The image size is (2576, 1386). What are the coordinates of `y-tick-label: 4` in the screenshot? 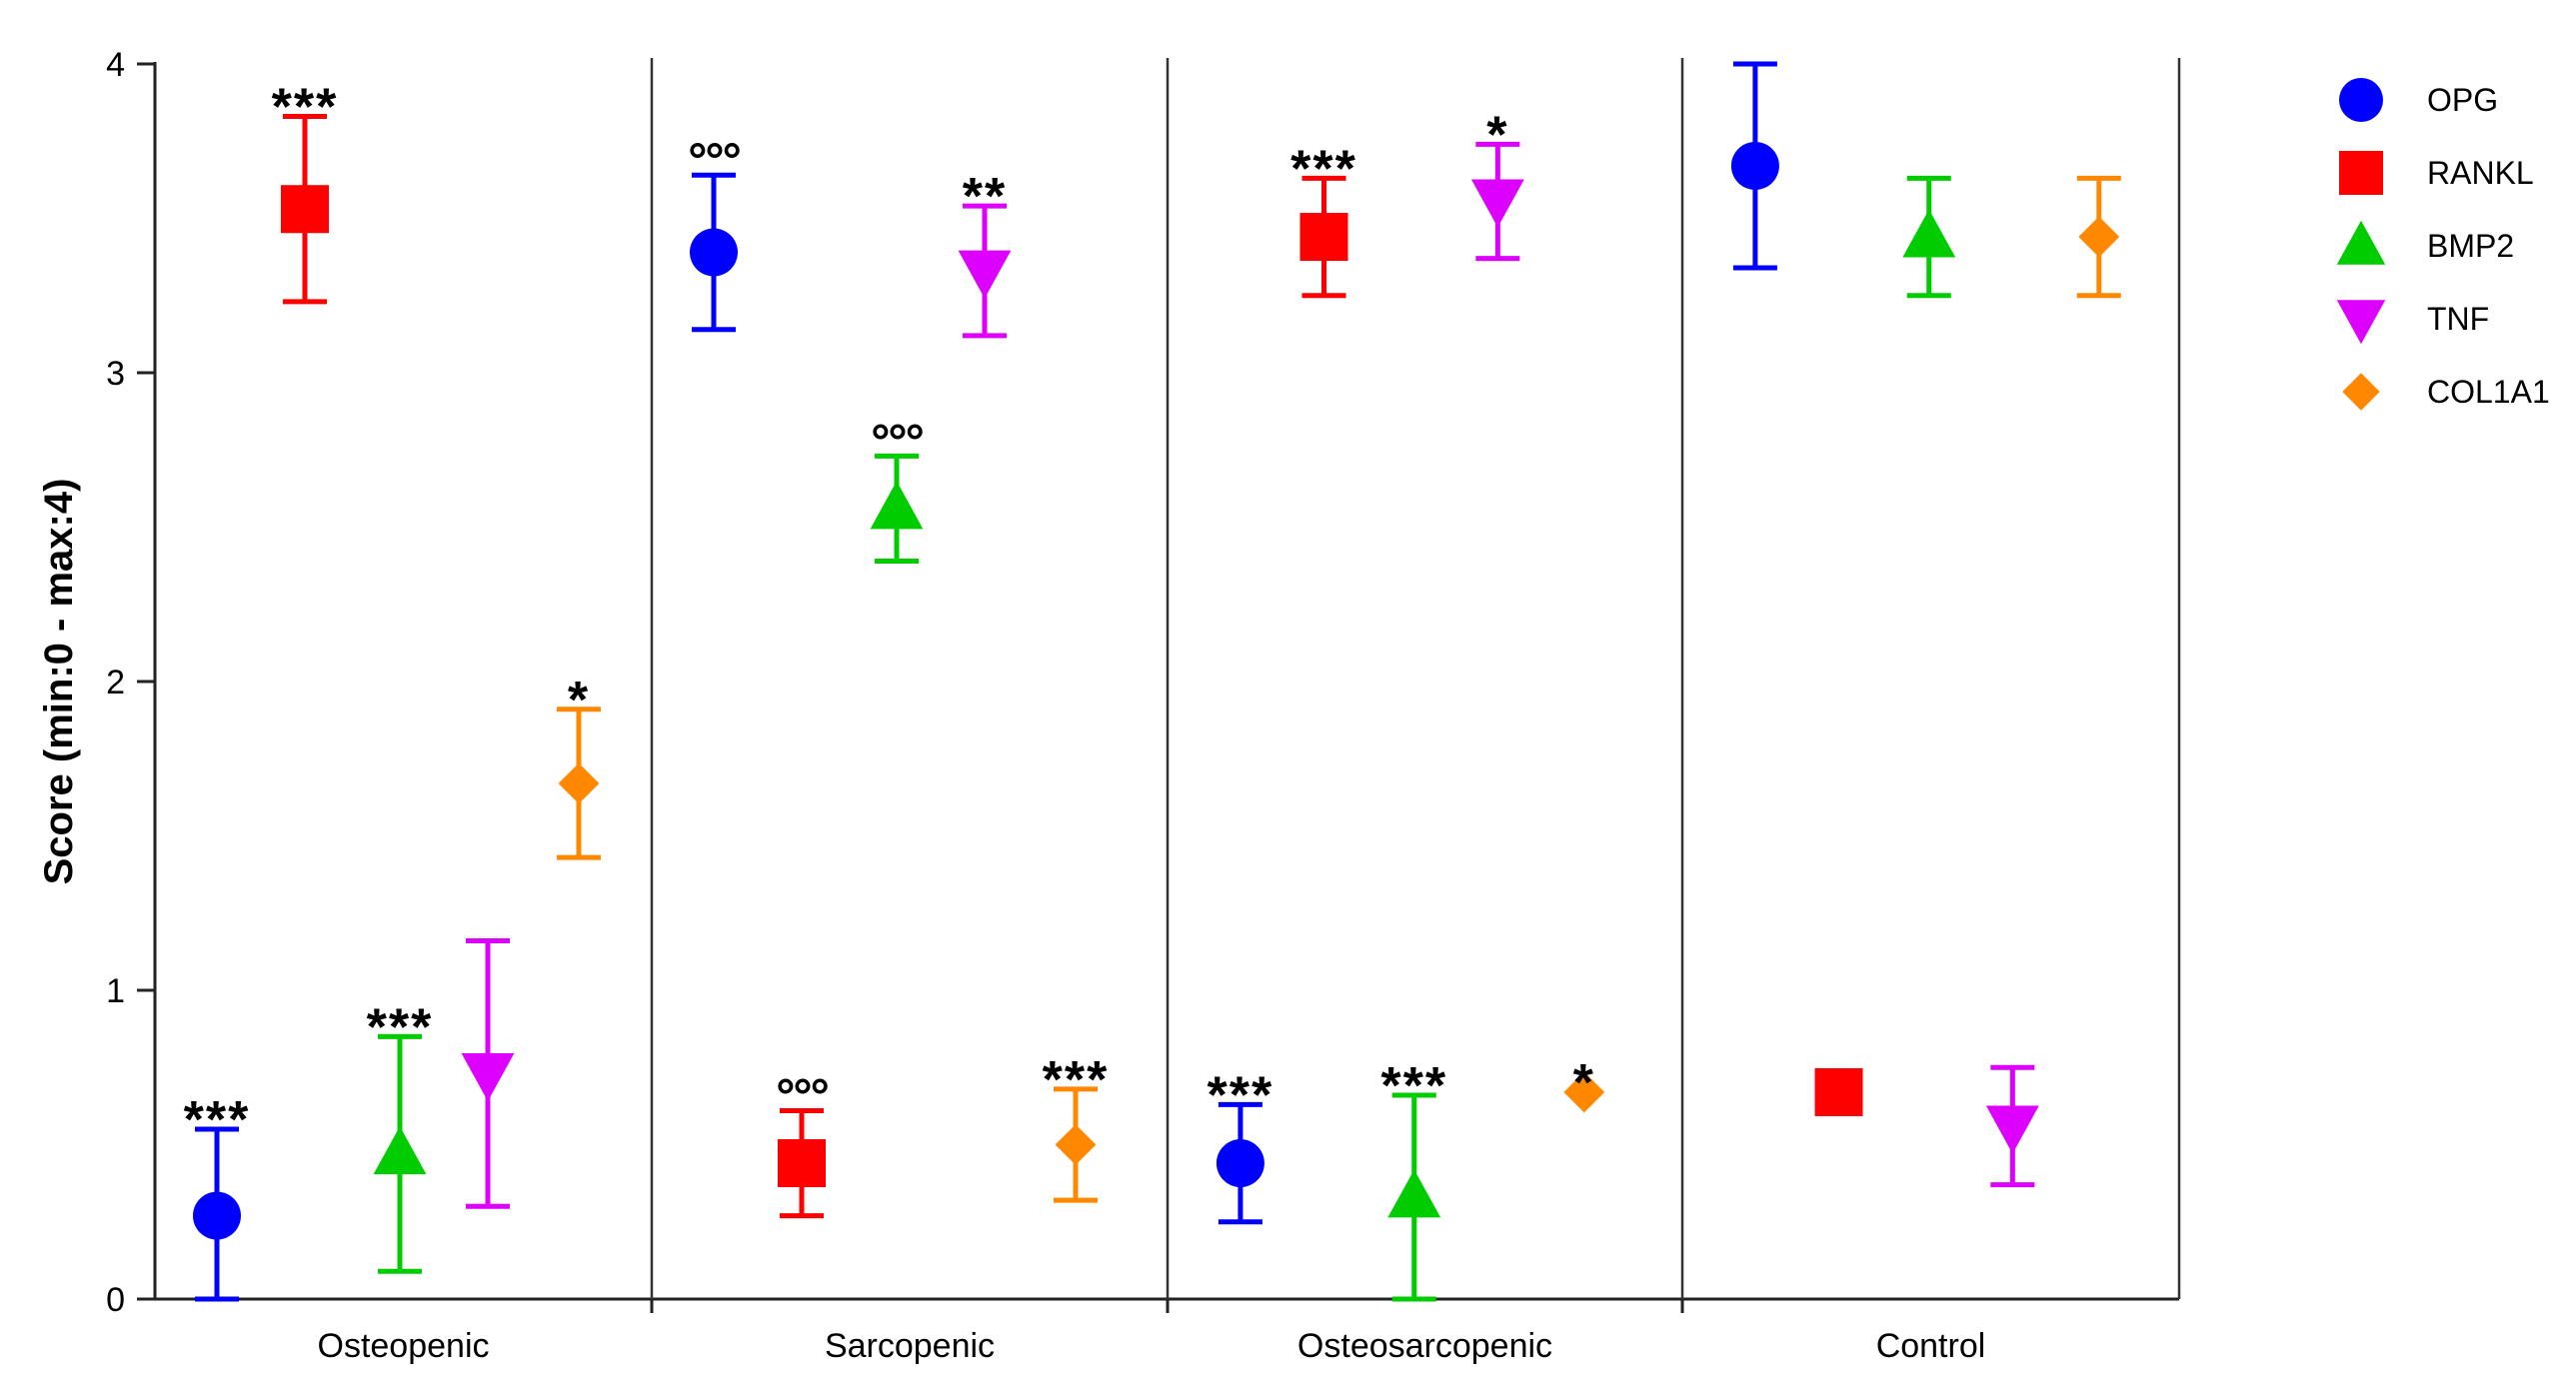 It's located at (115, 65).